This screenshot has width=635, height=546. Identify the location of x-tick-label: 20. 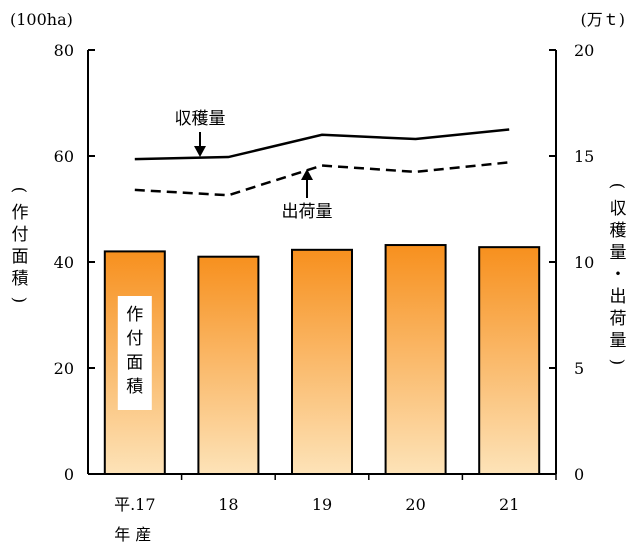
(415, 504).